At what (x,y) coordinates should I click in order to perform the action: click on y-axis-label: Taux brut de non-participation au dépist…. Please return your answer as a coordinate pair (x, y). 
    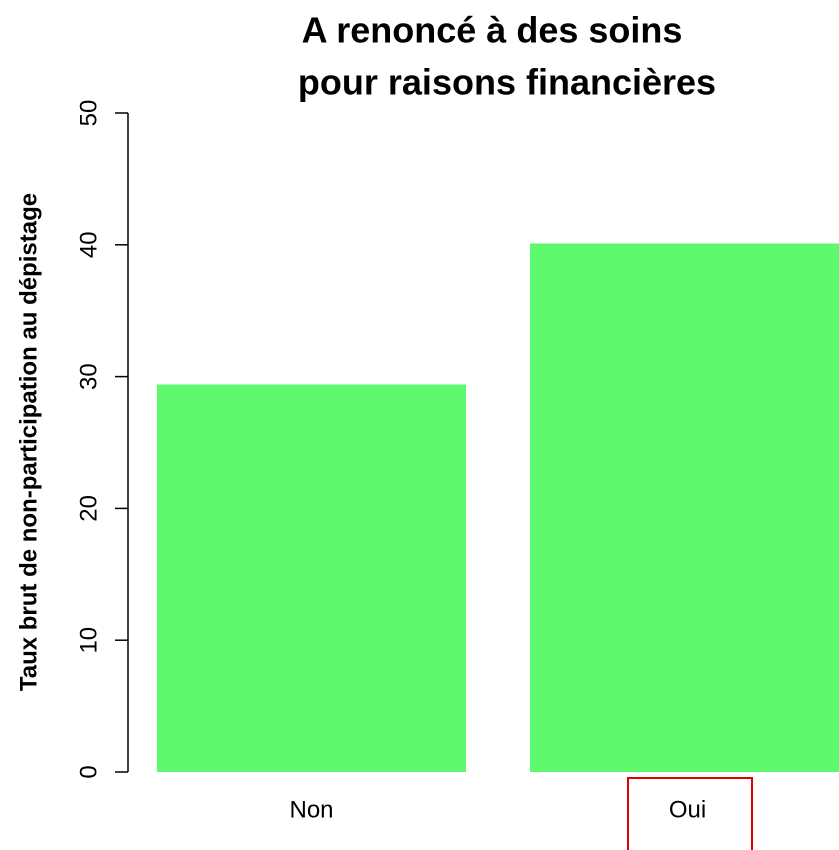
    Looking at the image, I should click on (28, 442).